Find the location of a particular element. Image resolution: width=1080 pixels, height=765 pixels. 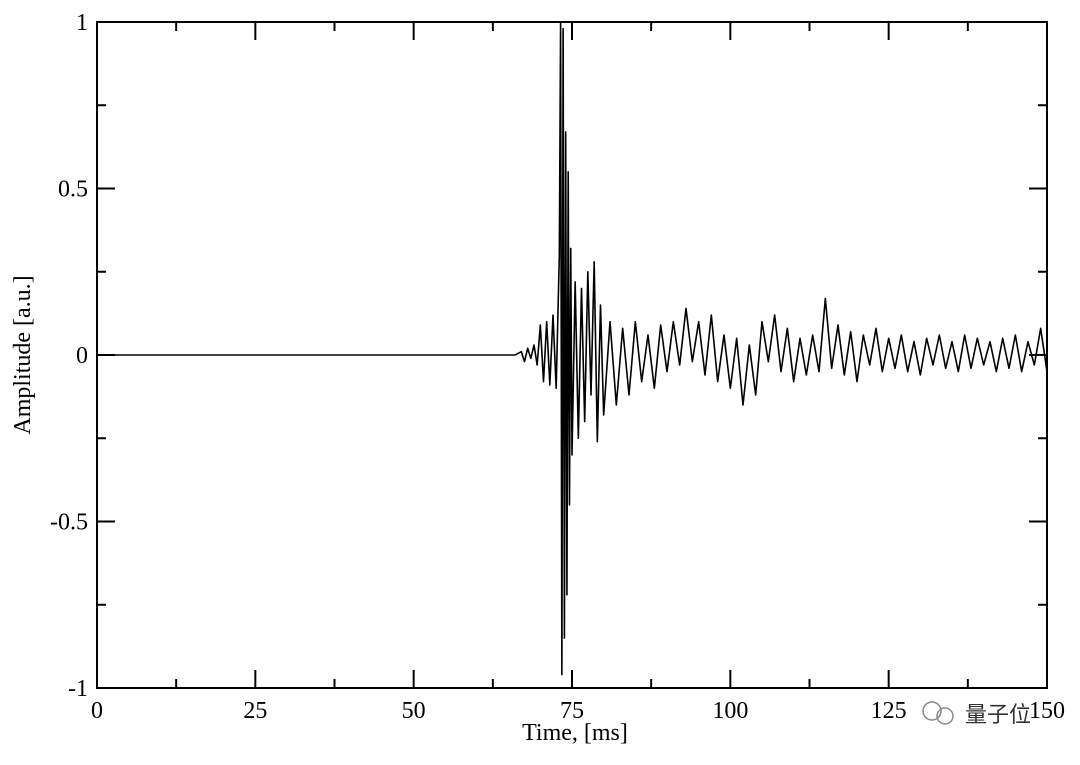

y-tick-label: -1 is located at coordinates (78, 689).